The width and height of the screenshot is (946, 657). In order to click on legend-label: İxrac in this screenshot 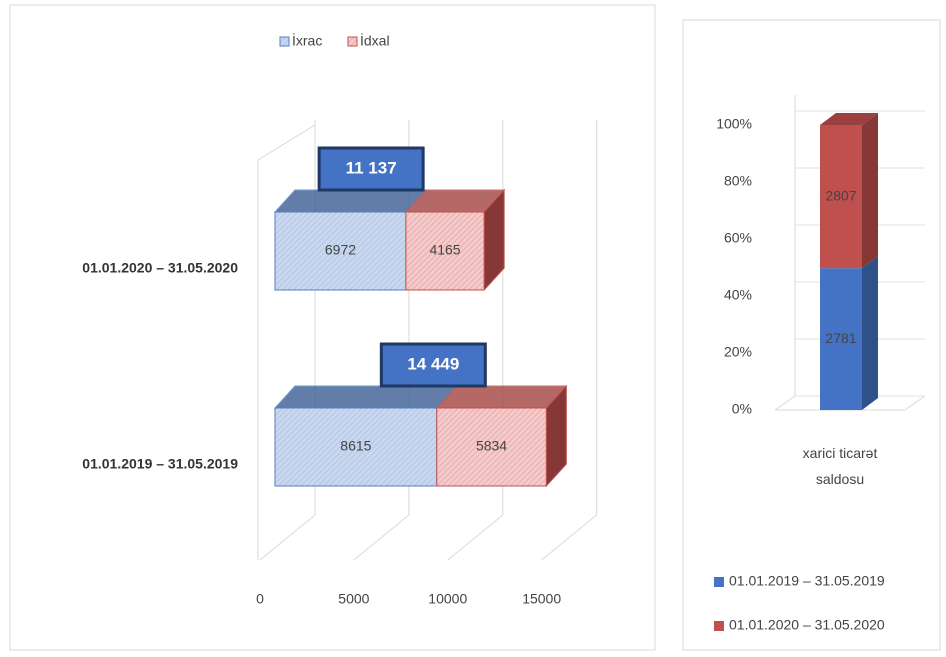, I will do `click(307, 40)`.